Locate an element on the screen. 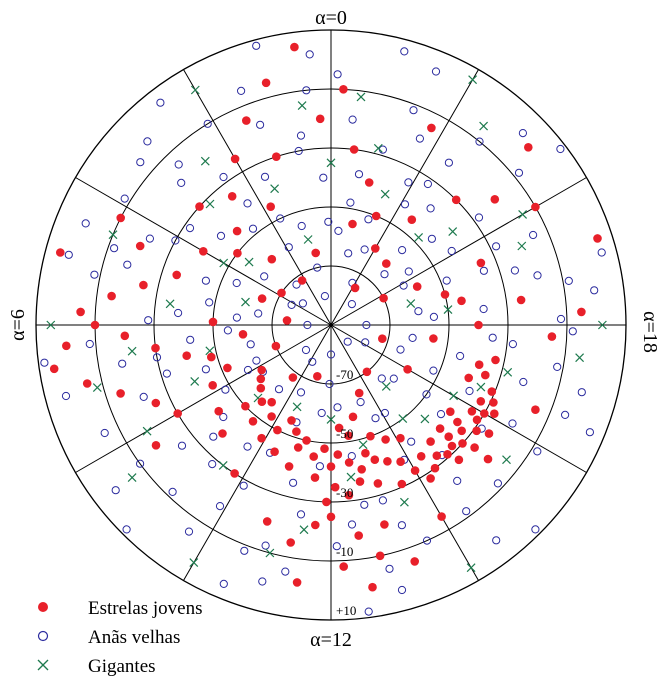  ring-labels: -70 -50 -30 -10 +10 is located at coordinates (346, 492).